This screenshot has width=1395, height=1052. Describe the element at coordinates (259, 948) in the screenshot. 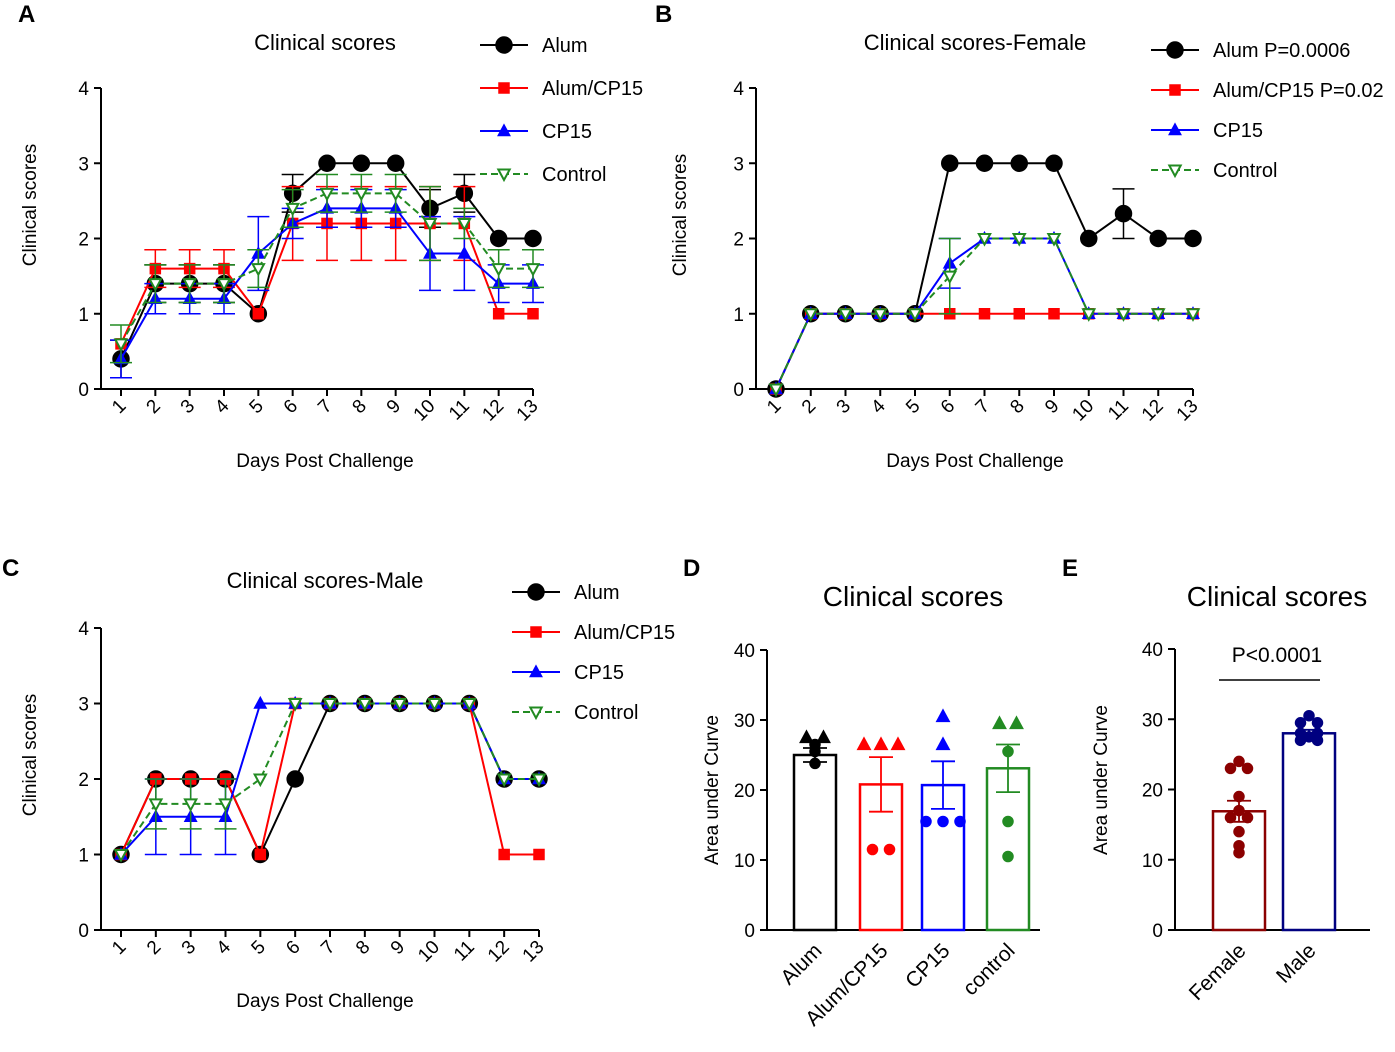

I see `x-tick-label: 5` at that location.